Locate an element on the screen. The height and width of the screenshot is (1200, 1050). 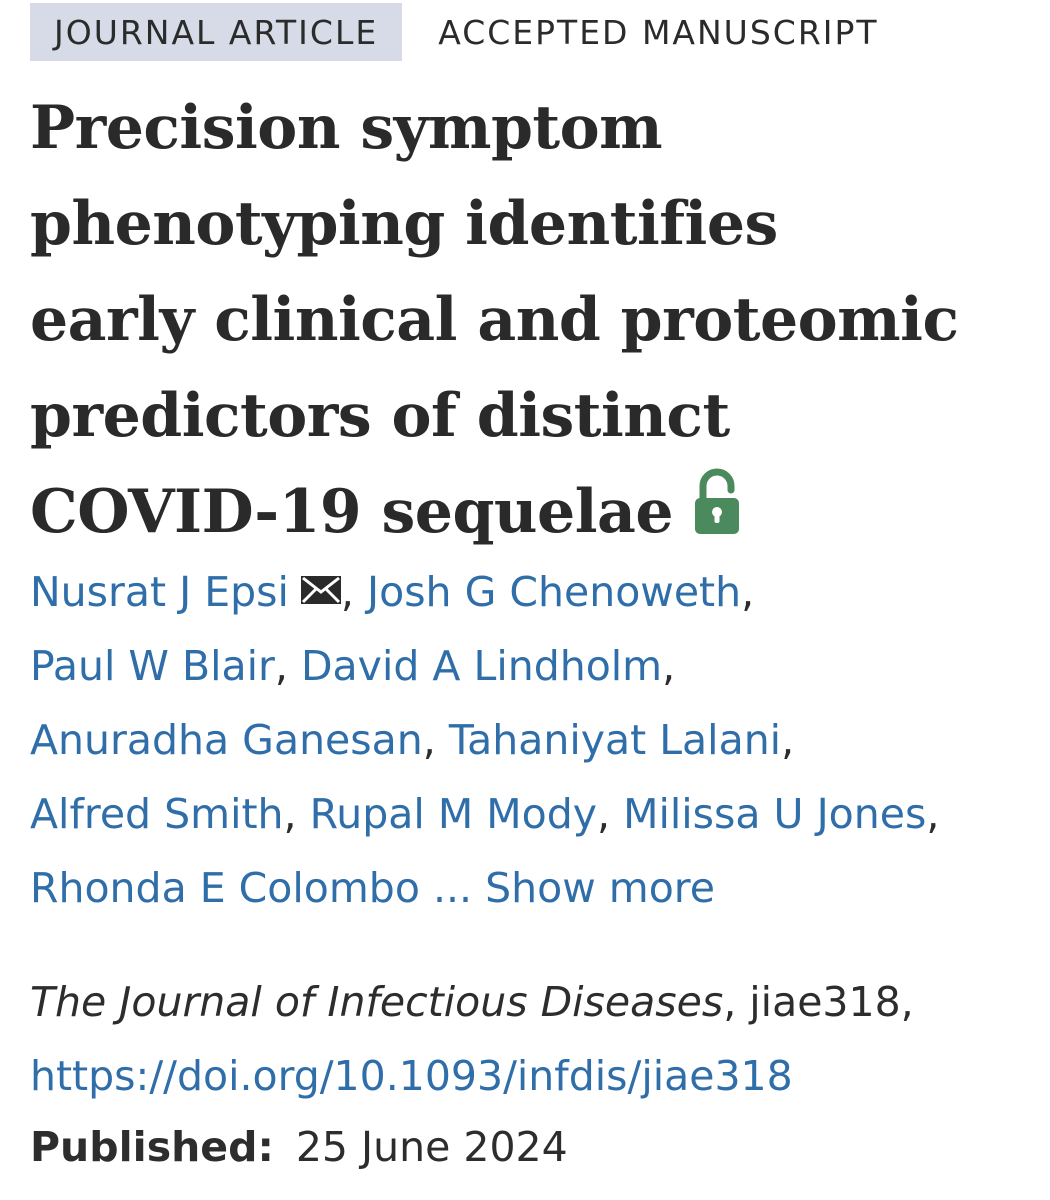
article-badges: JOURNAL ARTICLE ACCEPTED MANUSCRIPT is located at coordinates (454, 32).